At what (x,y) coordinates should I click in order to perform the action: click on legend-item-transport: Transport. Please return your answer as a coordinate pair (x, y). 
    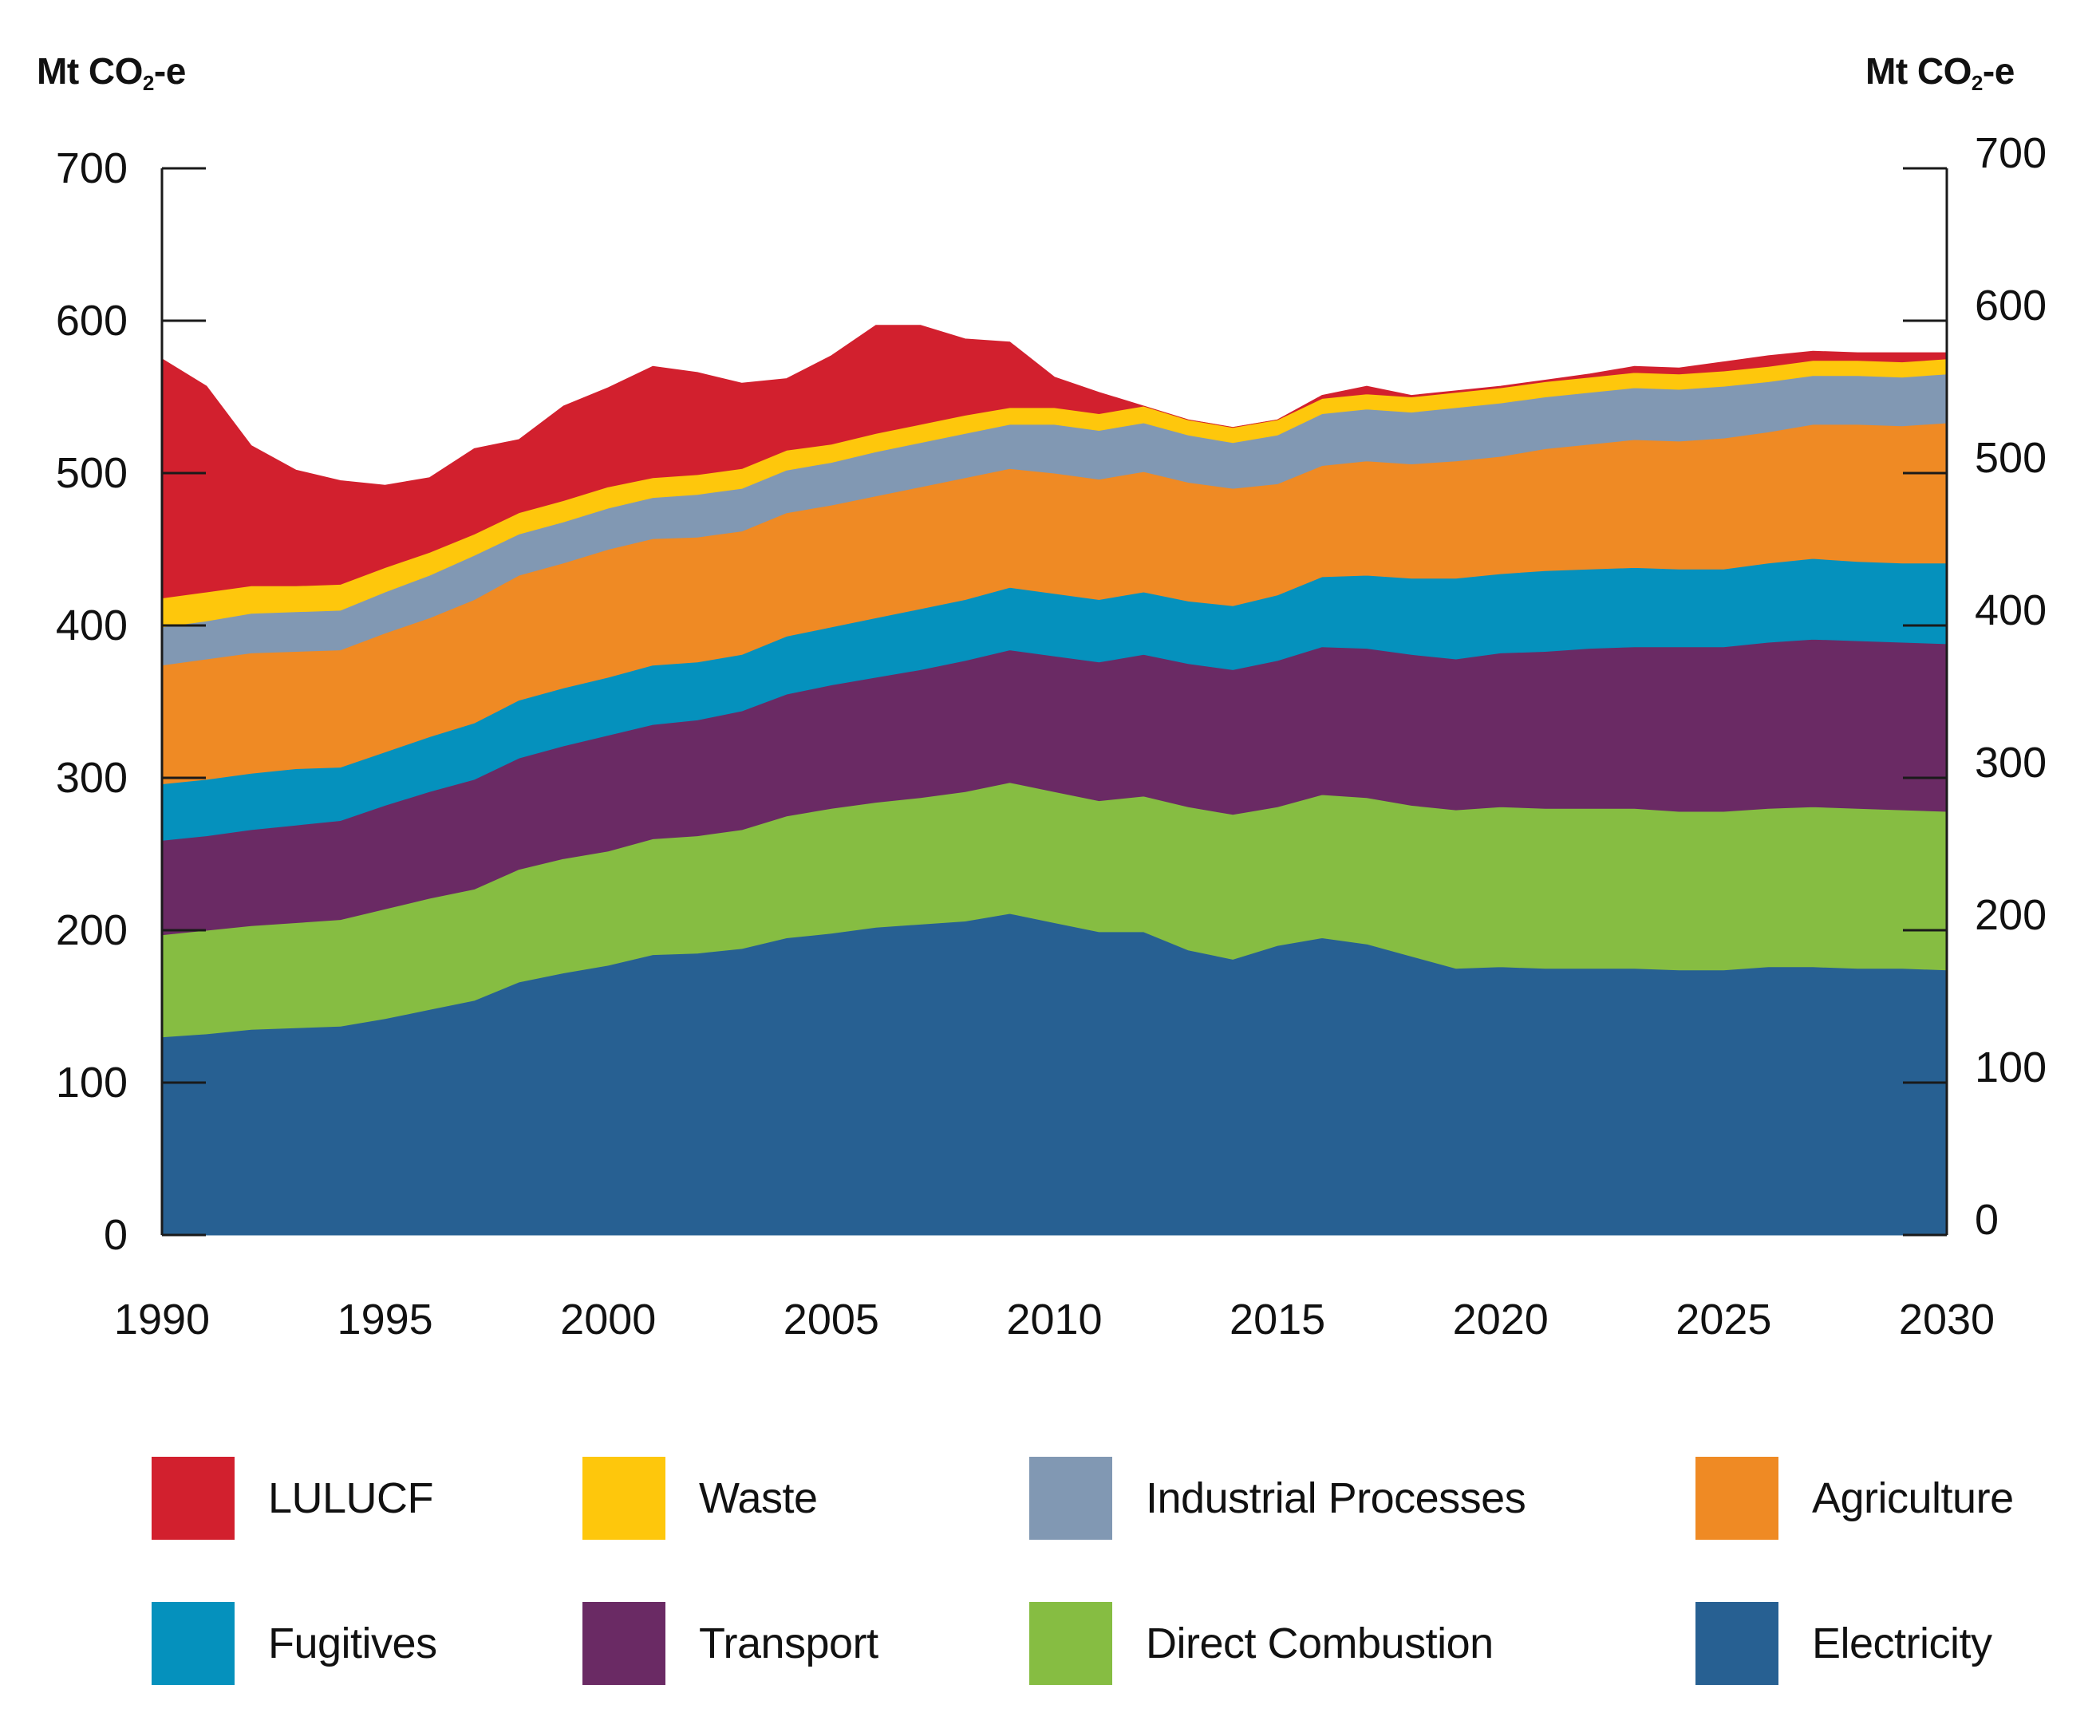
    Looking at the image, I should click on (730, 1643).